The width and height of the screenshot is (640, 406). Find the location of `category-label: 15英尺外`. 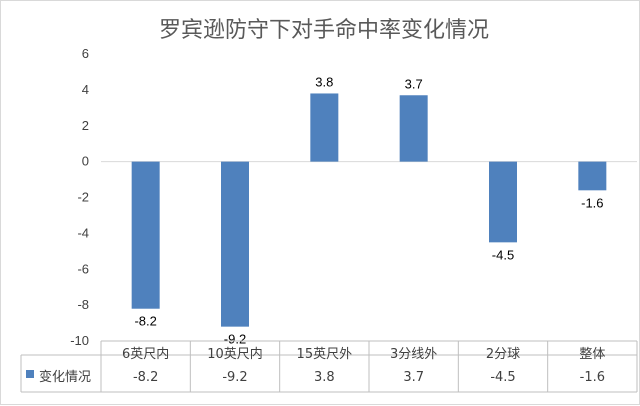

category-label: 15英尺外 is located at coordinates (325, 354).